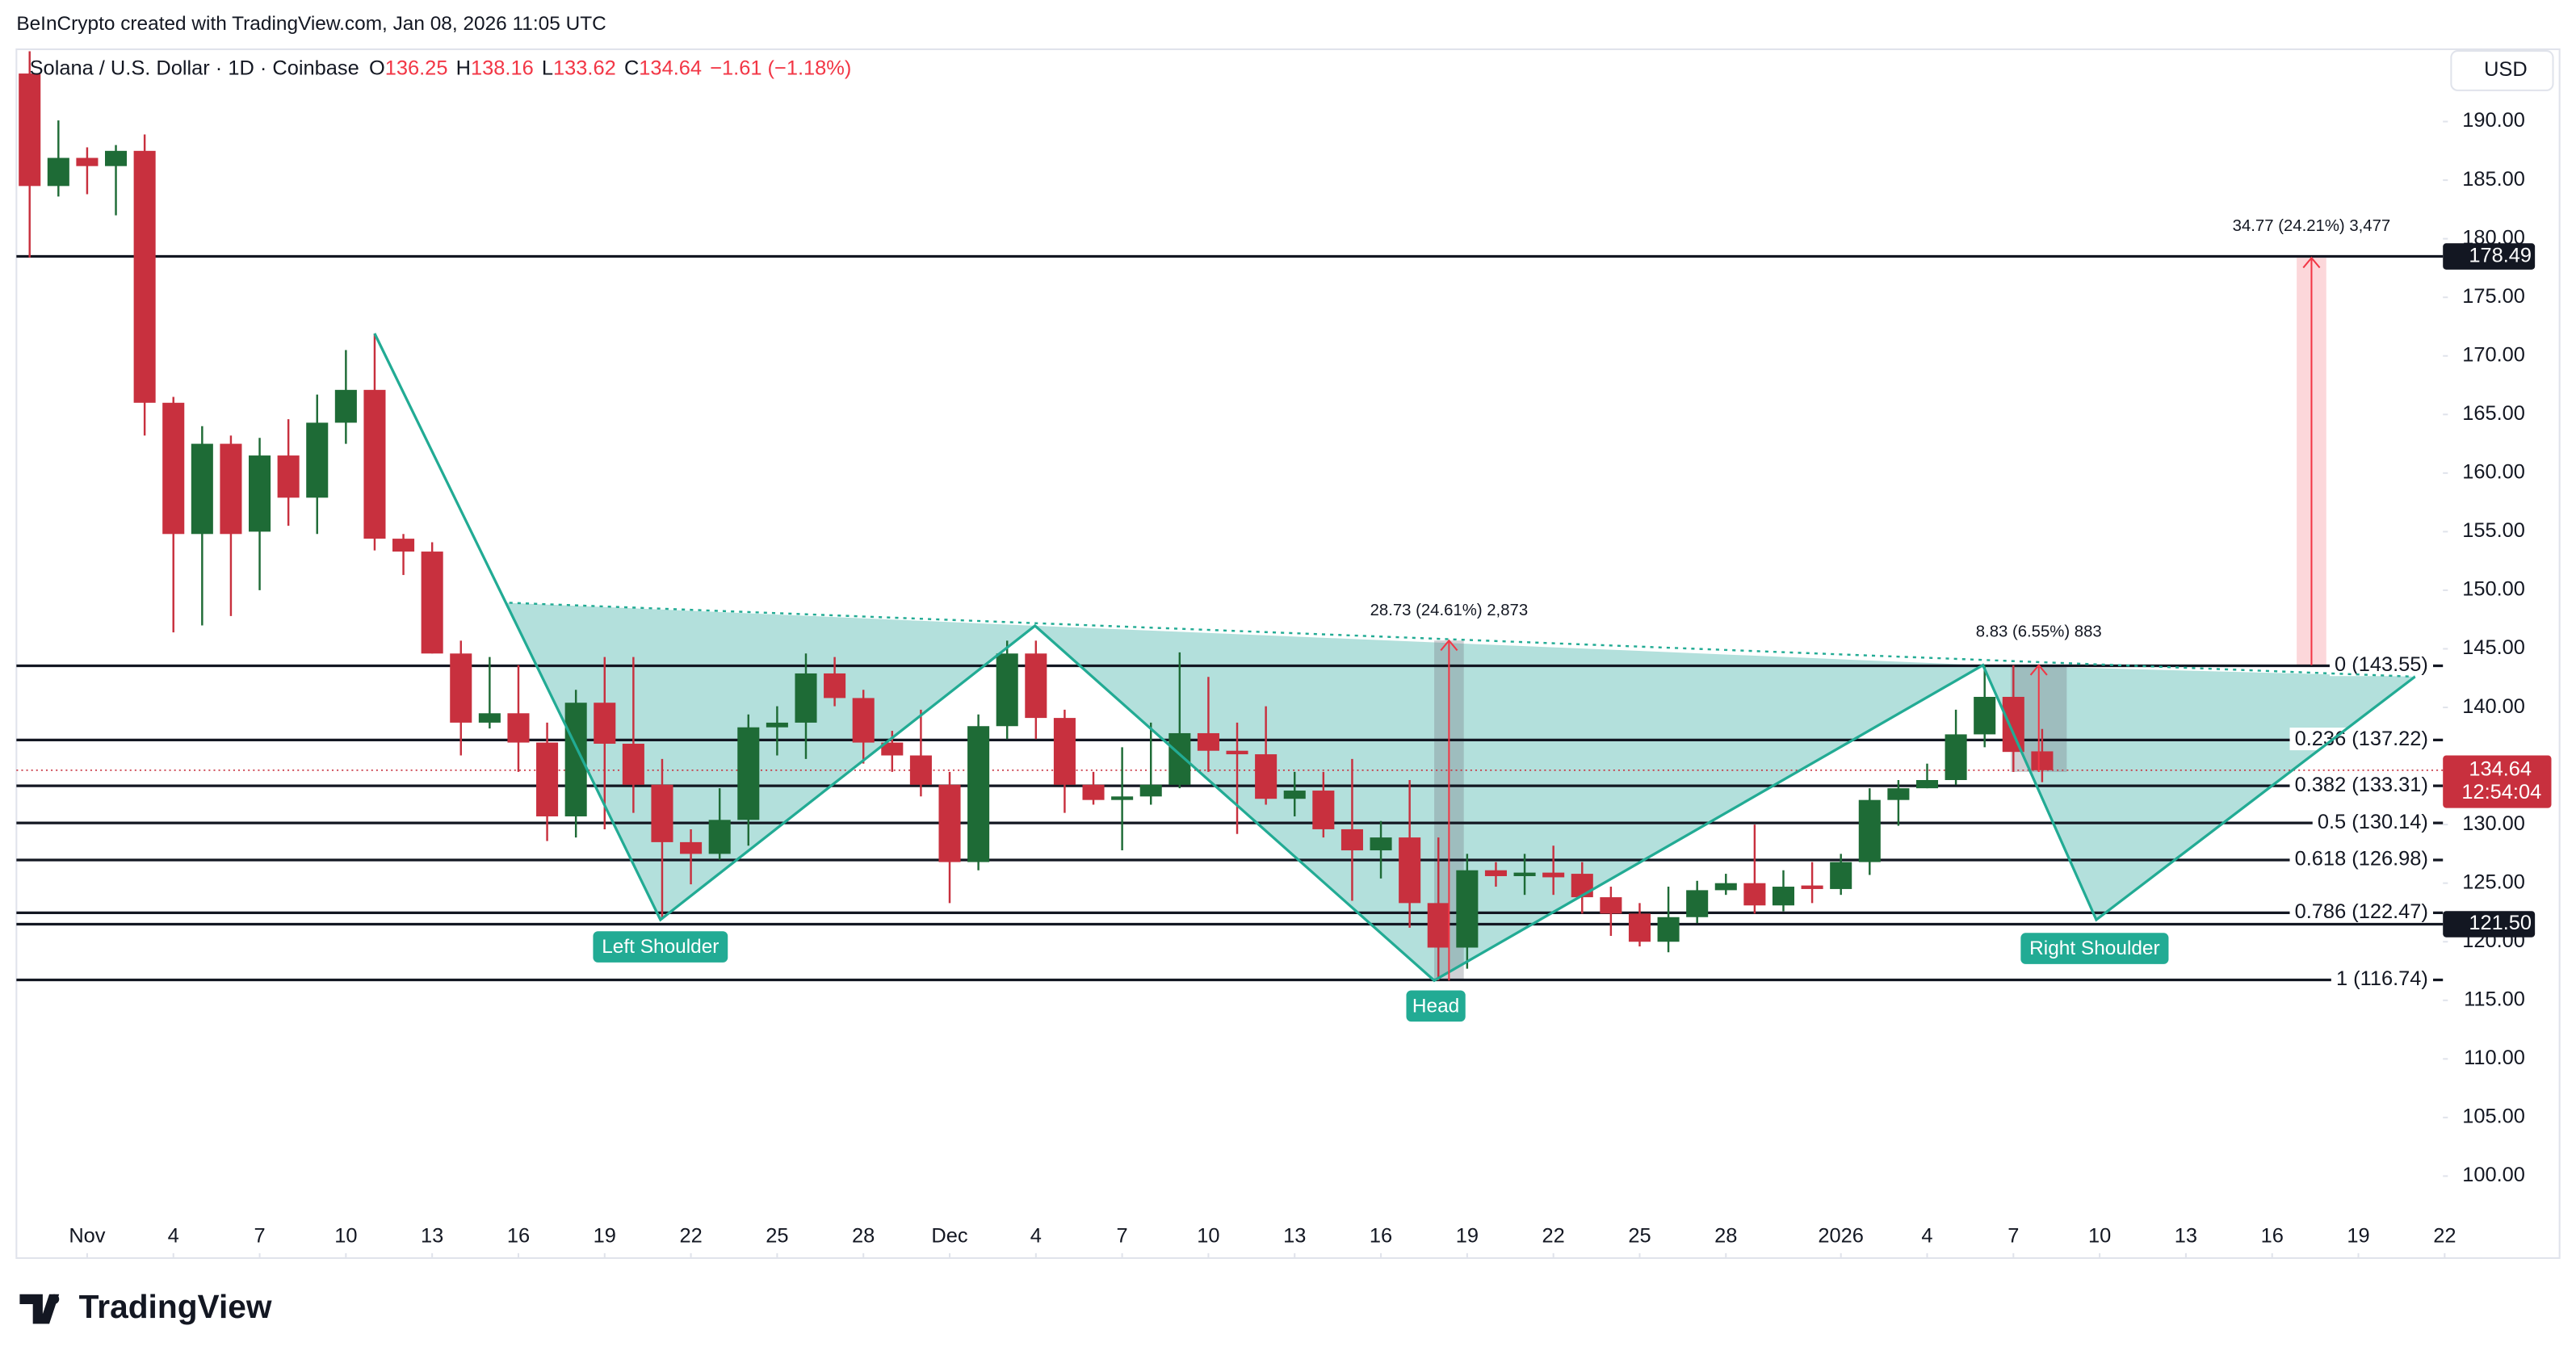 The width and height of the screenshot is (2576, 1355). What do you see at coordinates (2501, 792) in the screenshot?
I see `countdown-label: 12:54:04` at bounding box center [2501, 792].